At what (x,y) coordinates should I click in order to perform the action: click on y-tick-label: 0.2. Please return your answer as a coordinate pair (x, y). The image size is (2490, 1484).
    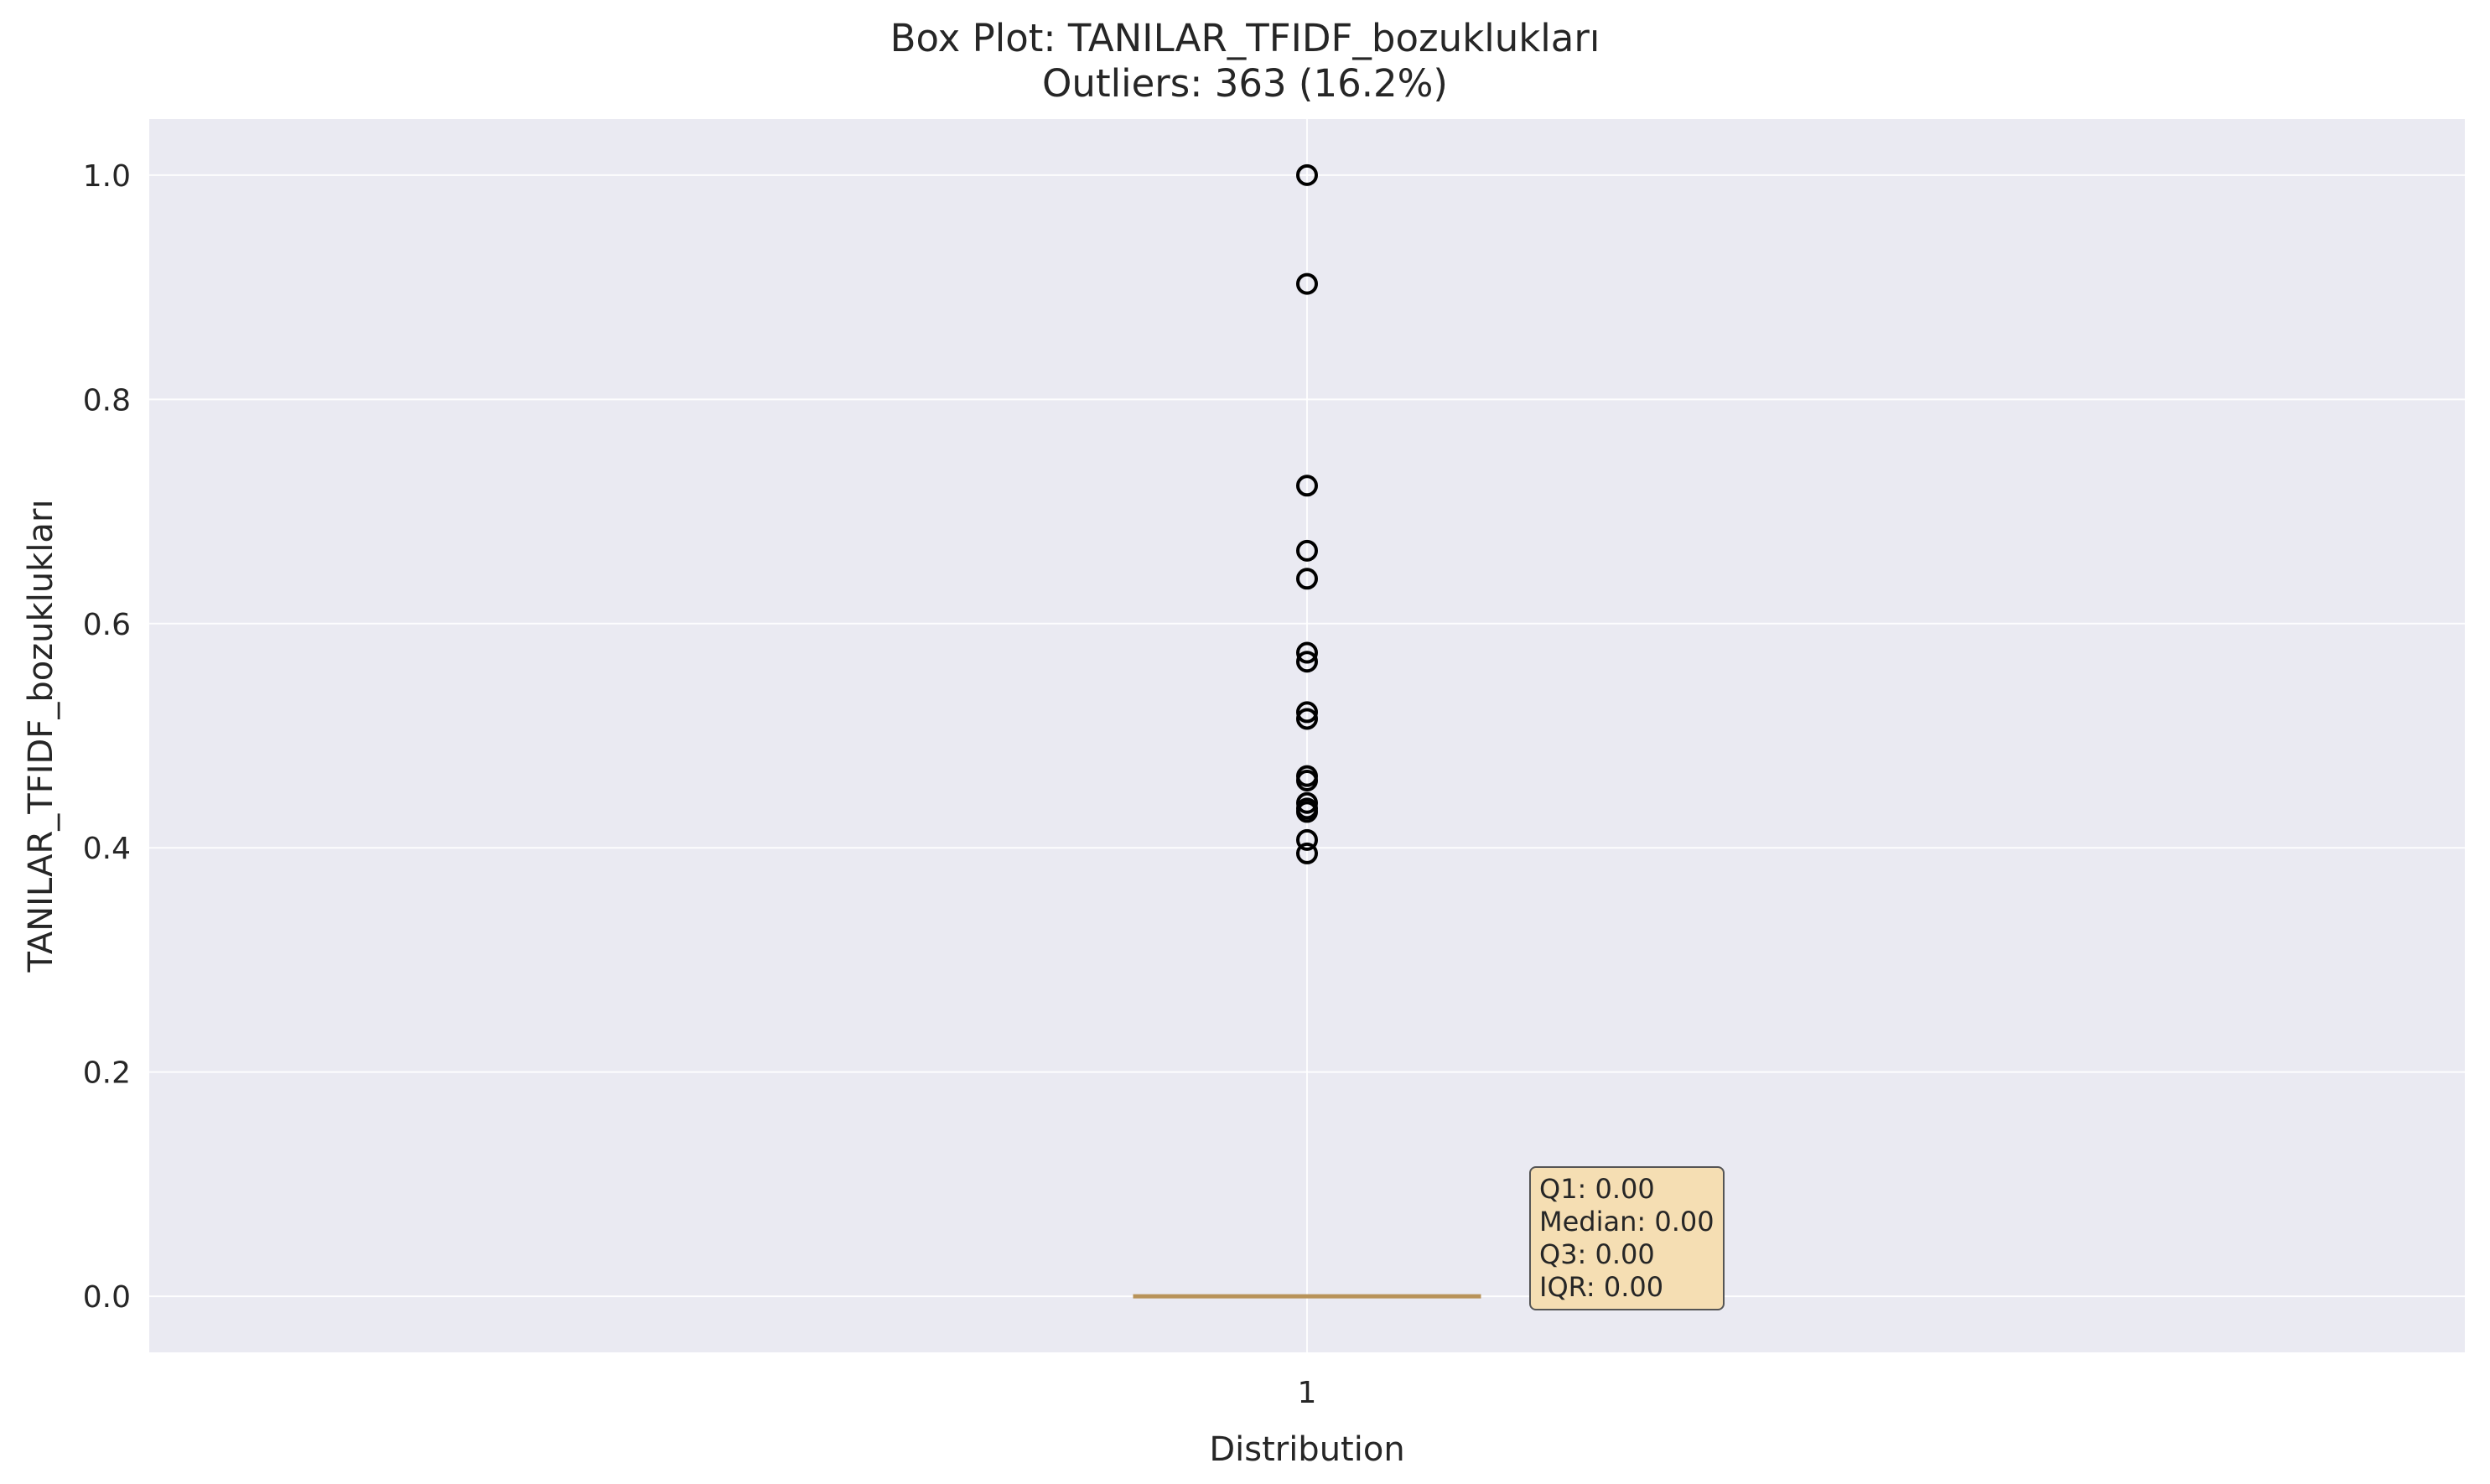
    Looking at the image, I should click on (107, 1073).